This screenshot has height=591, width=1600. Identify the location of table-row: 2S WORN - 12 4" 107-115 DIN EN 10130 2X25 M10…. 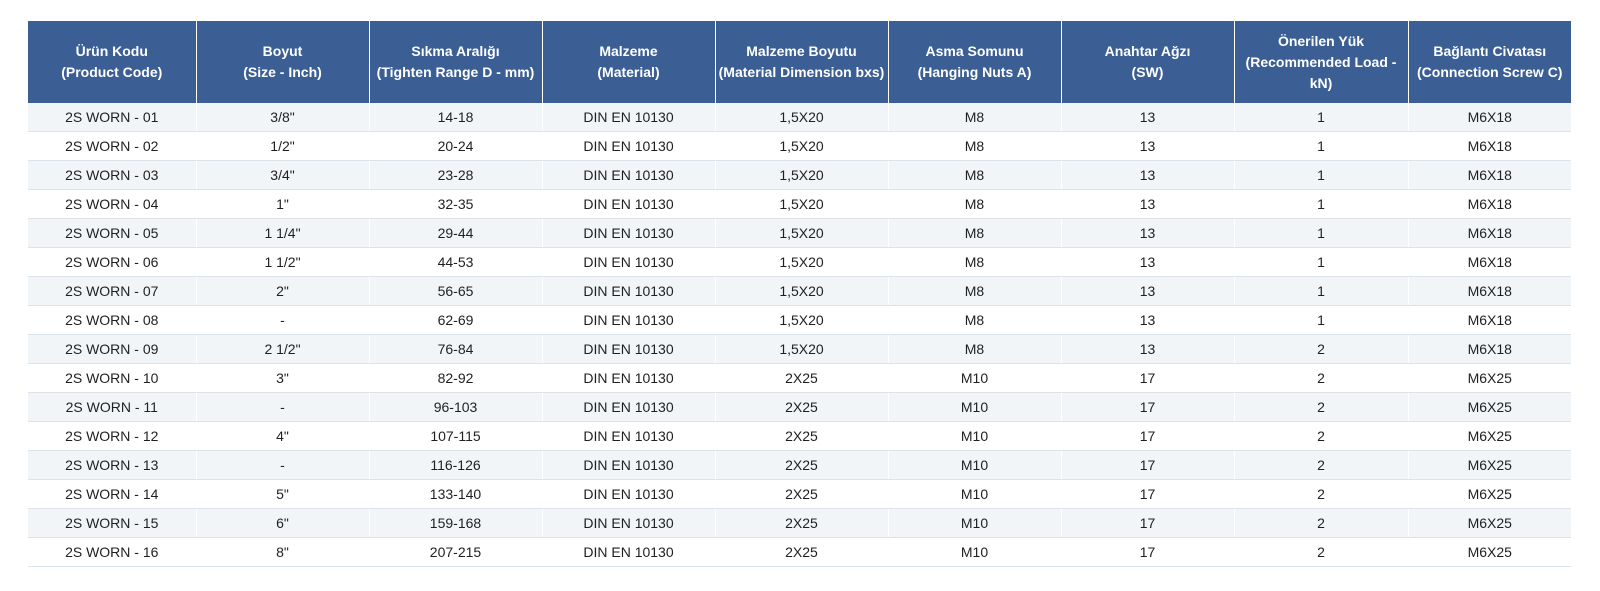
(799, 436).